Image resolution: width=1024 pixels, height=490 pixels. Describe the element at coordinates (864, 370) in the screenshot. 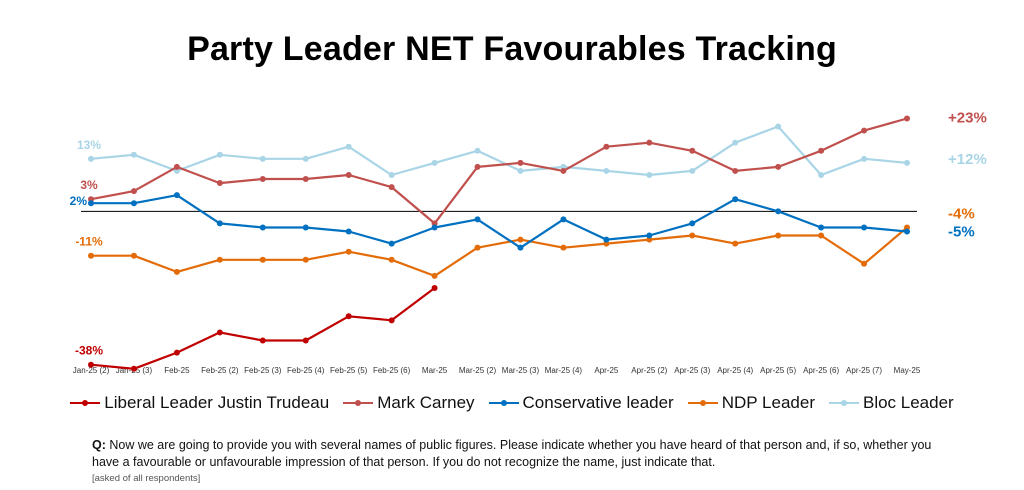

I see `x-tick-label: Apr-25 (7)` at that location.